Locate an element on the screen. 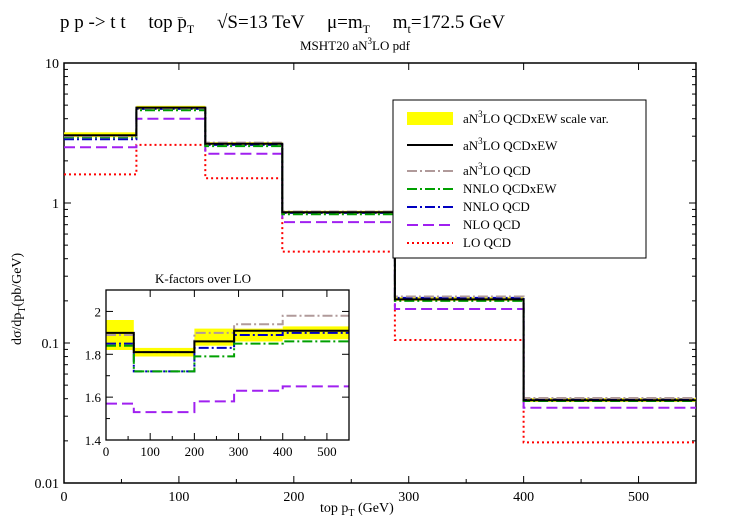 The image size is (736, 520). title-energy: √S=13 TeV is located at coordinates (261, 22).